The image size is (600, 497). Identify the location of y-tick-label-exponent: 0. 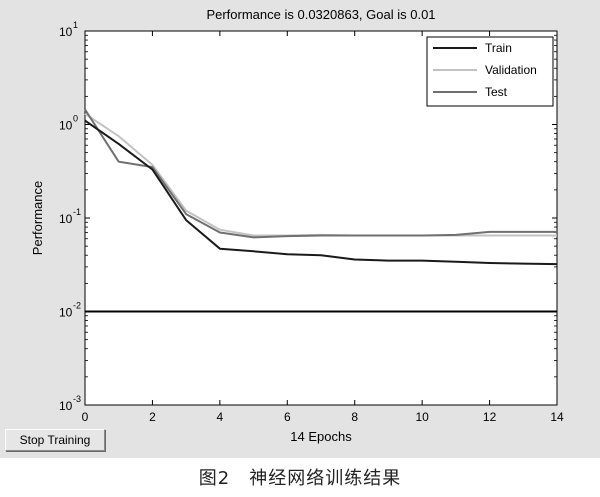
(75, 119).